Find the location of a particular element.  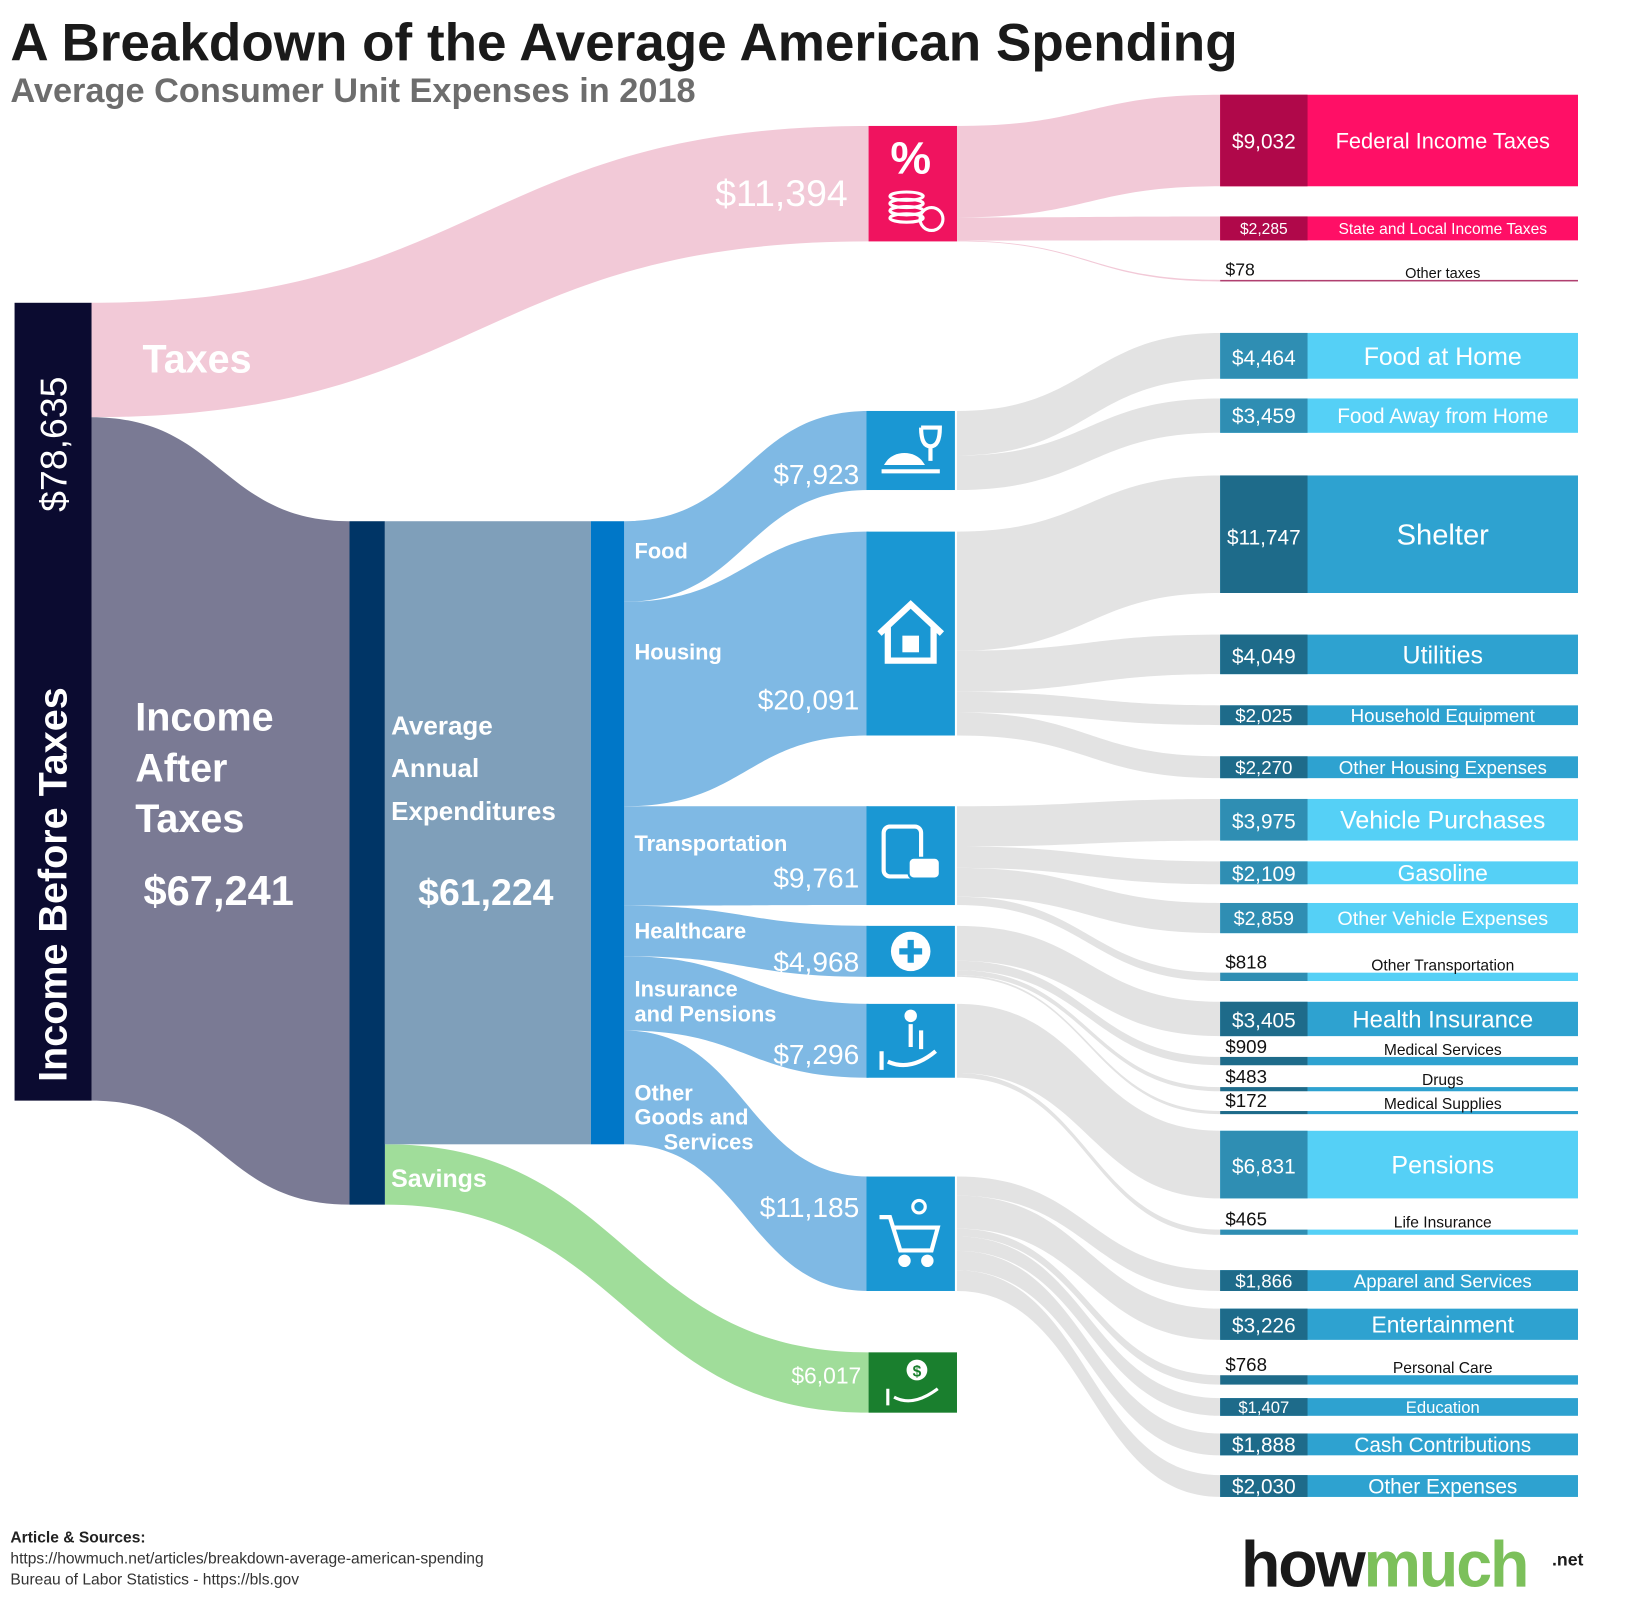

income-before-taxes-label: Income Before Taxes is located at coordinates (54, 884).